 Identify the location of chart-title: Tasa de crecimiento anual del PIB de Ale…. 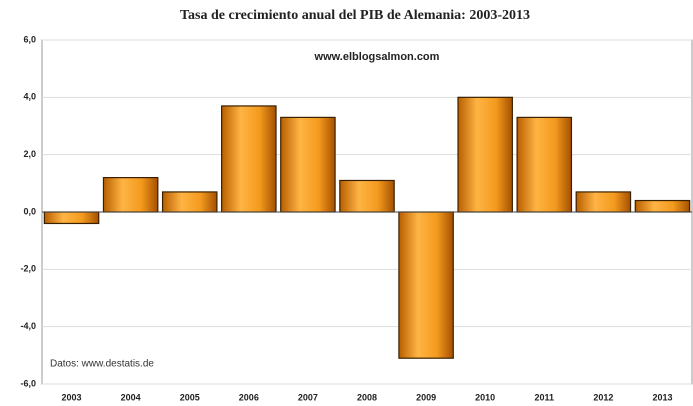
(355, 15).